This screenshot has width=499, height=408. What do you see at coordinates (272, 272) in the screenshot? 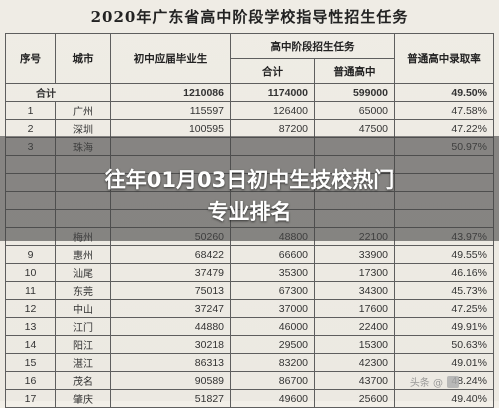
I see `cell-total: 35300` at bounding box center [272, 272].